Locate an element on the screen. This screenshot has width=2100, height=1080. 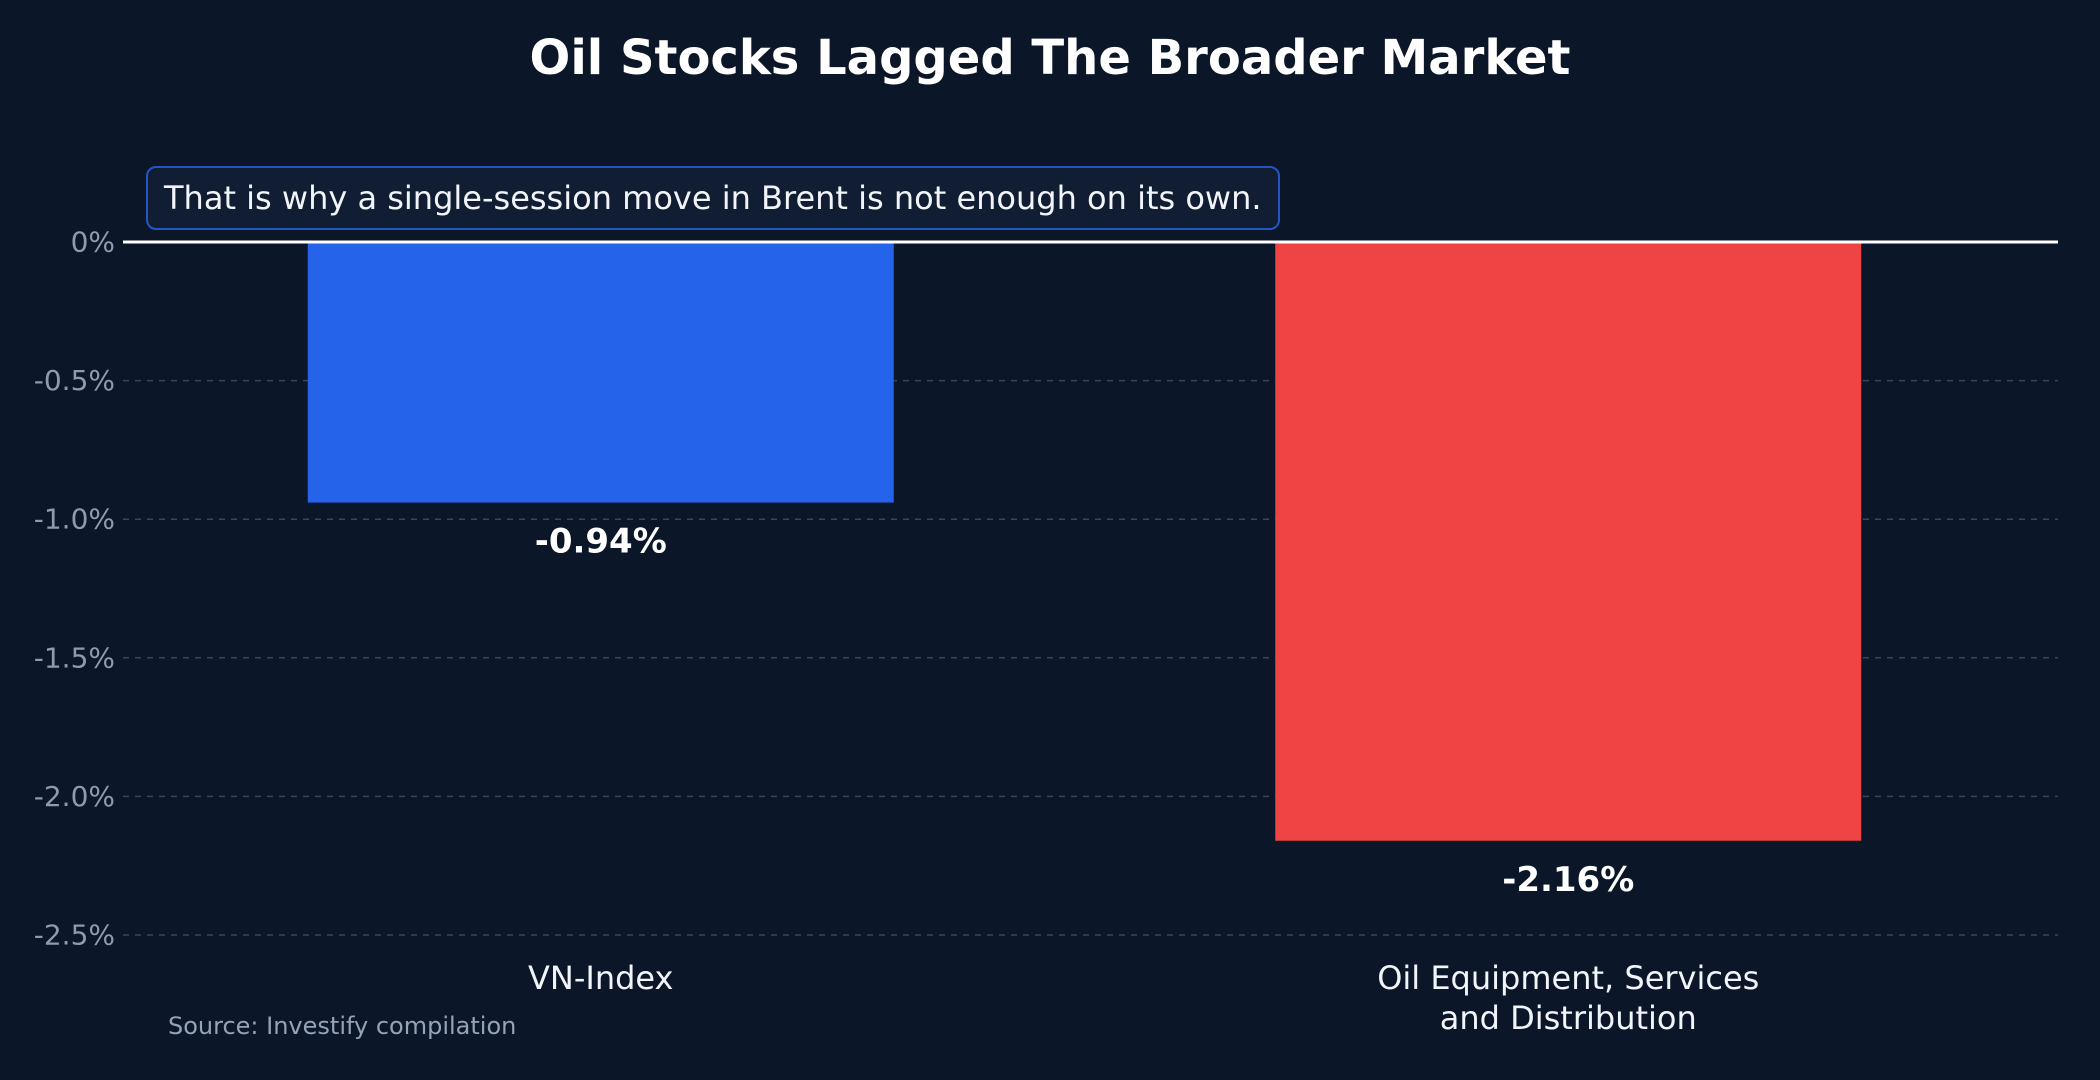
x-tick-label: and Distribution is located at coordinates (1568, 1018).